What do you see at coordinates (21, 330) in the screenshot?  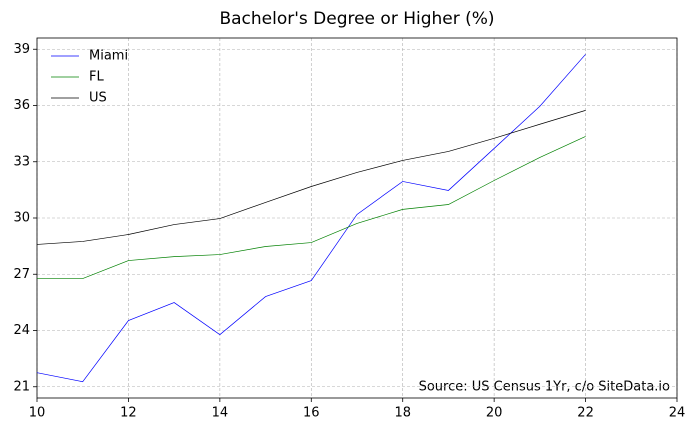 I see `y-tick-label: 24` at bounding box center [21, 330].